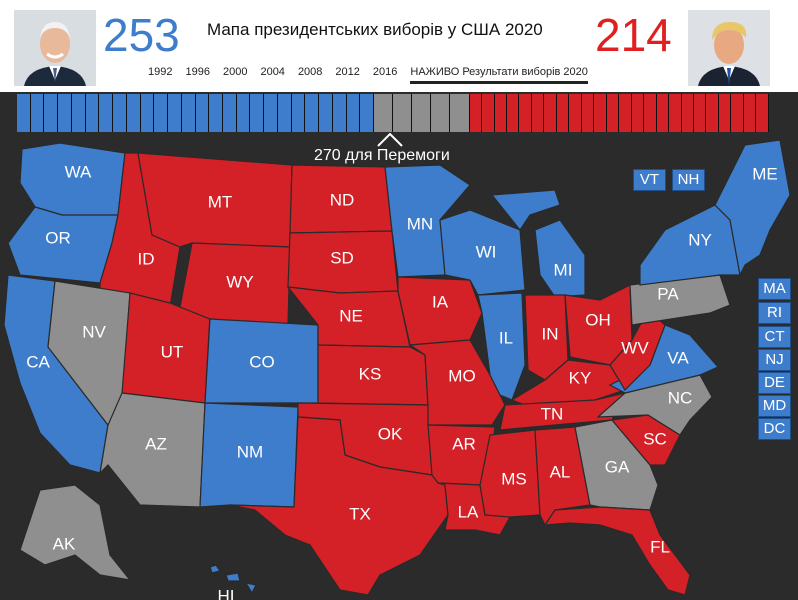  Describe the element at coordinates (774, 313) in the screenshot. I see `state-box-RI: RI` at that location.